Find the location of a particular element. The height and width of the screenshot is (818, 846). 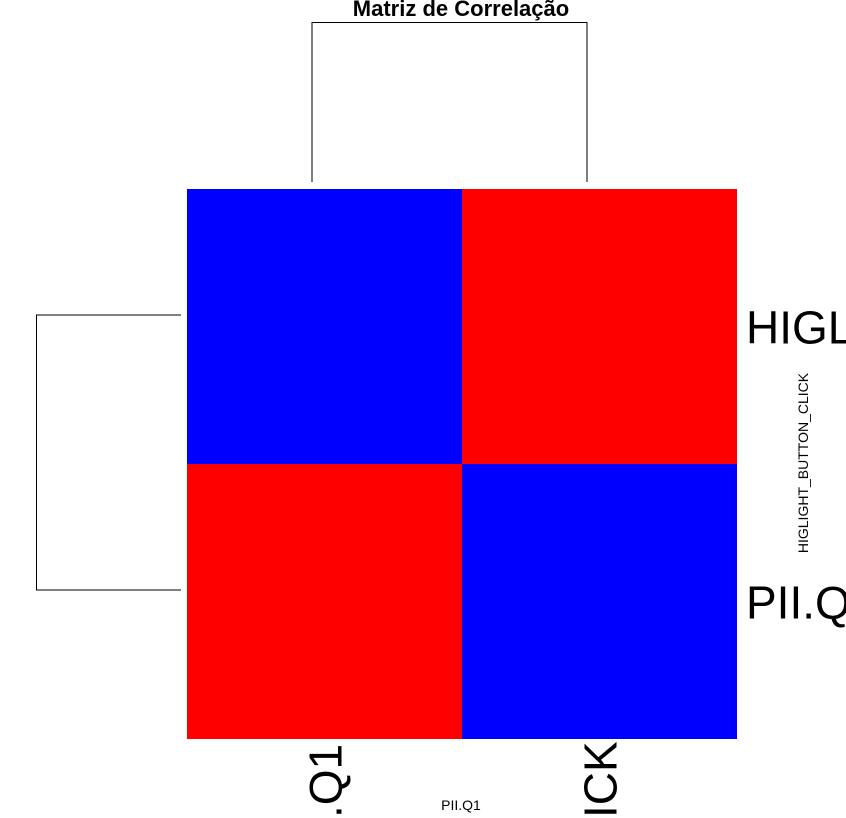

heatmap-cell-r0-c1 is located at coordinates (599, 326).